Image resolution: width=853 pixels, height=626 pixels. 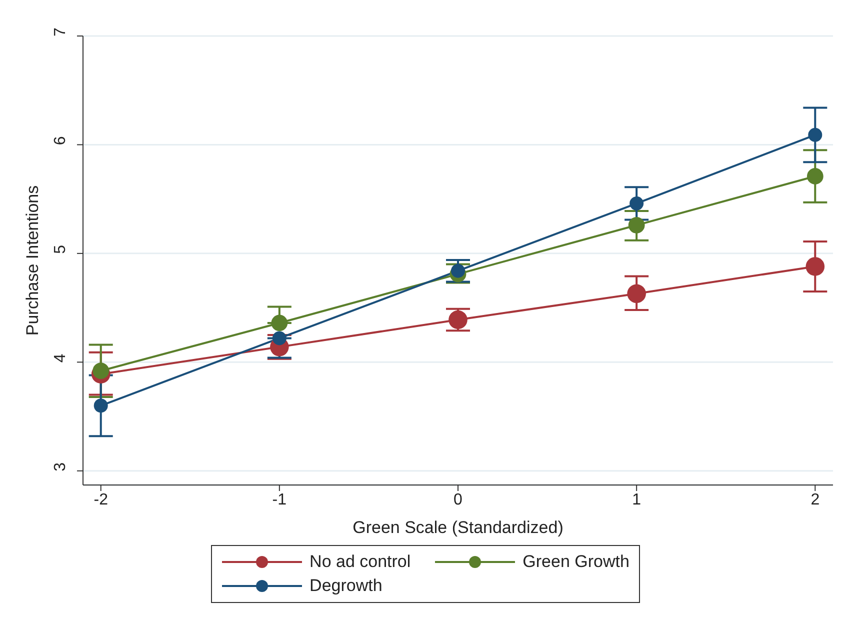 What do you see at coordinates (815, 499) in the screenshot?
I see `x-tick-label: 2` at bounding box center [815, 499].